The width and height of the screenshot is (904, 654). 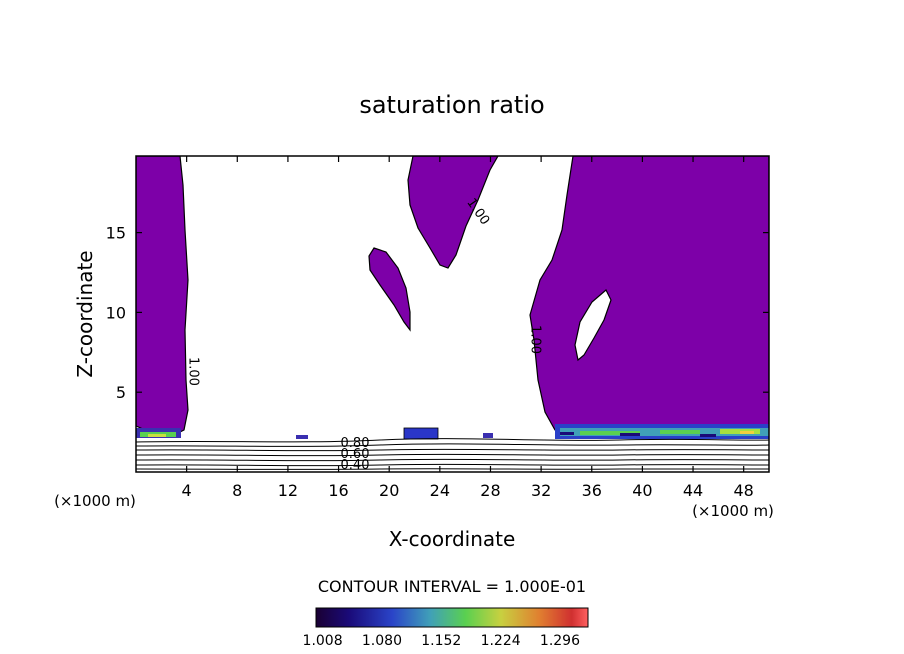 What do you see at coordinates (288, 490) in the screenshot?
I see `x-tick-label: 12` at bounding box center [288, 490].